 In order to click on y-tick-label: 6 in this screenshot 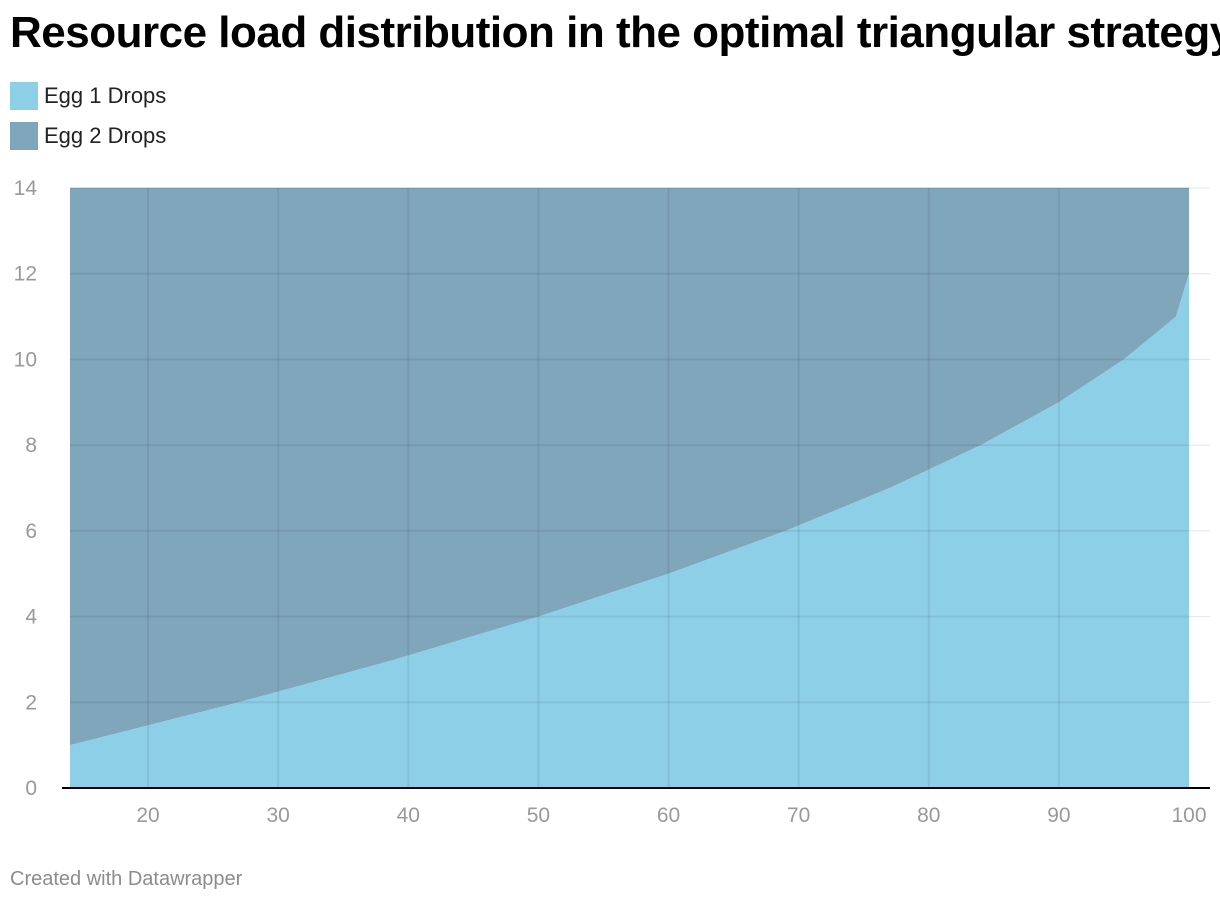, I will do `click(31, 531)`.